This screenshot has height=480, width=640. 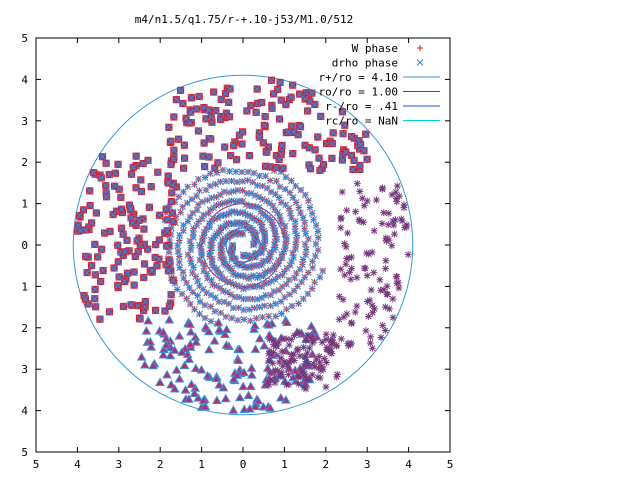 I want to click on y-tick-label: 1, so click(x=24, y=286).